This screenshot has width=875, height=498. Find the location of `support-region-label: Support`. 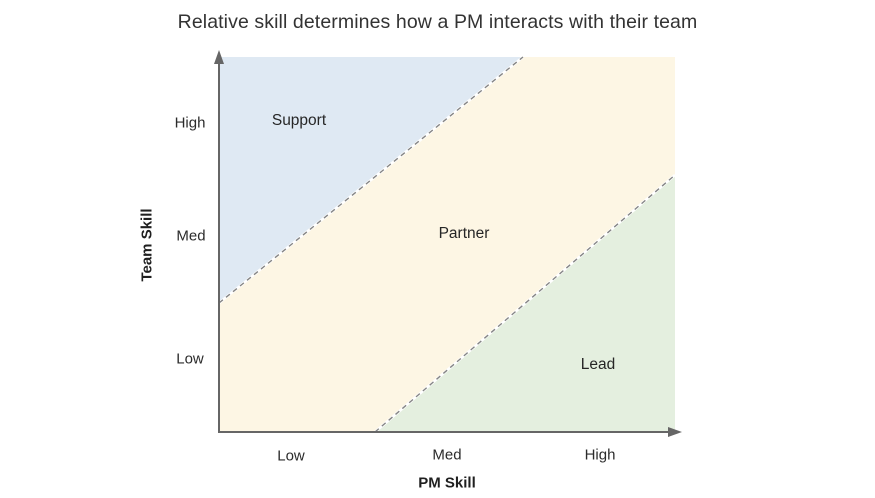

support-region-label: Support is located at coordinates (299, 120).